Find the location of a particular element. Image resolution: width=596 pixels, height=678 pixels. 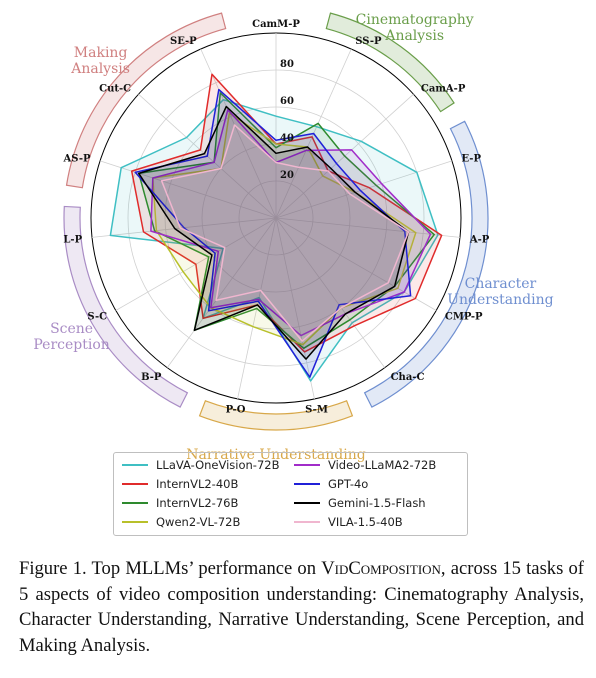

axis-label-l-p: L-P is located at coordinates (72, 239).